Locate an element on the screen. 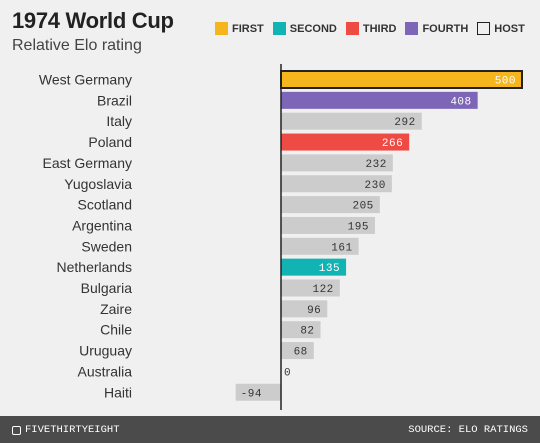 This screenshot has height=443, width=540. value-label: 500 is located at coordinates (505, 82).